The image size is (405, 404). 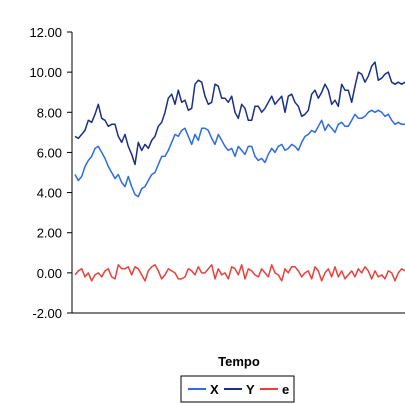 What do you see at coordinates (285, 389) in the screenshot?
I see `legend-label-e: e` at bounding box center [285, 389].